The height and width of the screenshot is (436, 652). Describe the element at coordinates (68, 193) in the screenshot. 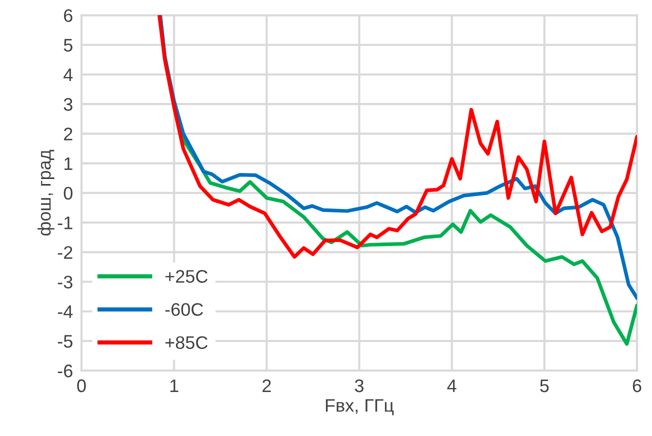

I see `y-tick-label: 0` at that location.